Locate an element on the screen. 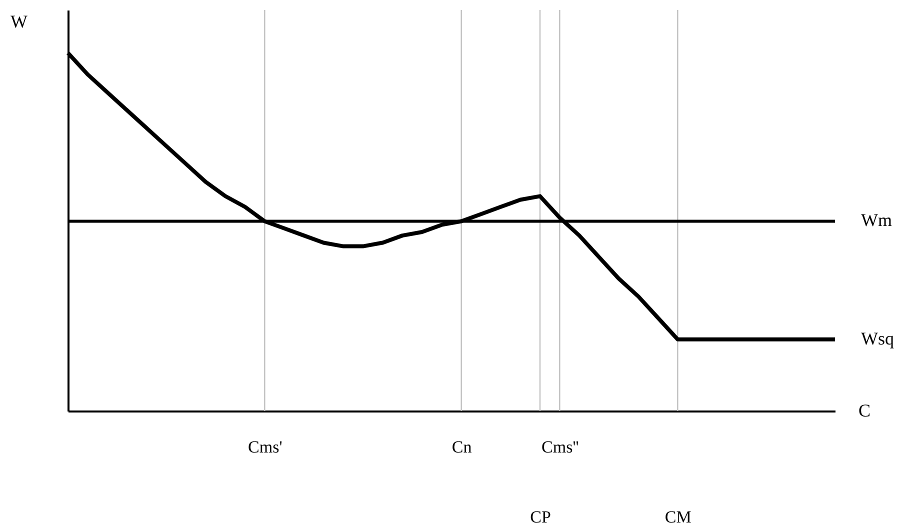 Image resolution: width=910 pixels, height=529 pixels. y-axis-title: W is located at coordinates (19, 22).